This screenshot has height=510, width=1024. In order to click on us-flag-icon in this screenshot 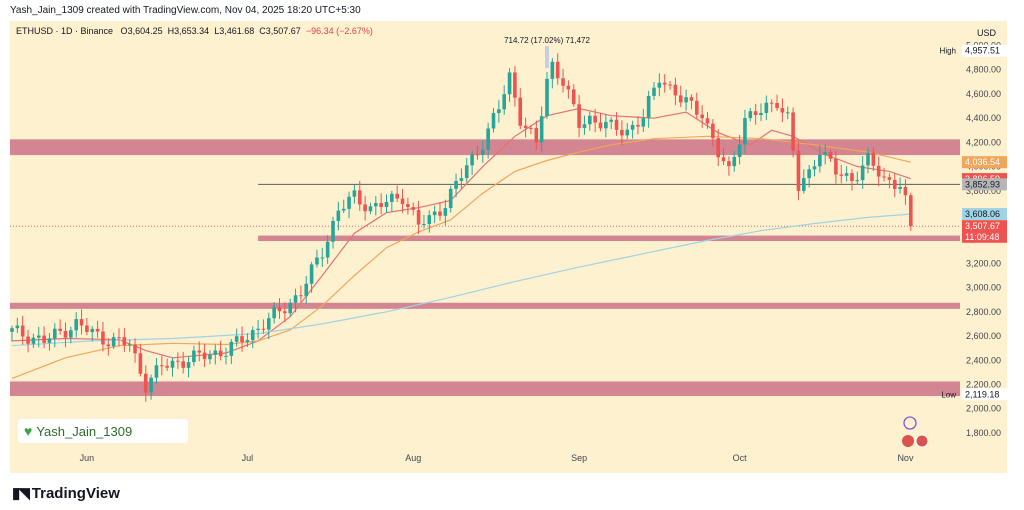, I will do `click(908, 441)`.